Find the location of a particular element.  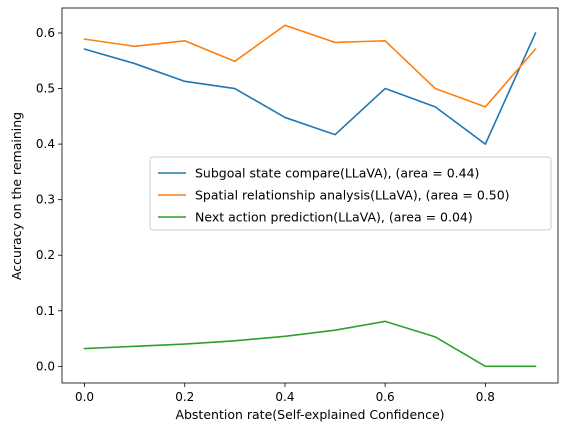

x-tick-label: 0.0 is located at coordinates (84, 397).